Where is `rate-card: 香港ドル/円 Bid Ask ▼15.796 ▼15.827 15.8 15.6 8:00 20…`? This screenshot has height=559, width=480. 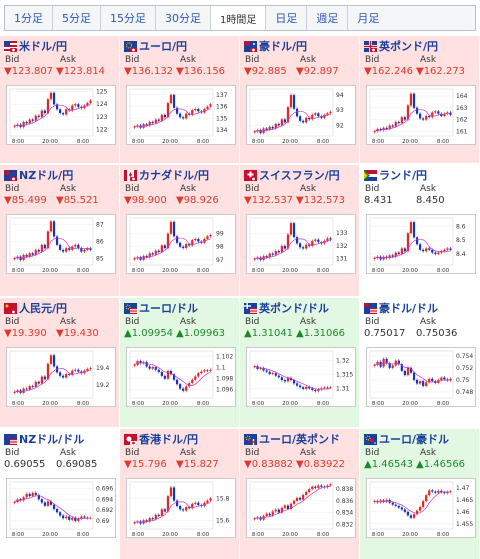 rate-card: 香港ドル/円 Bid Ask ▼15.796 ▼15.827 15.8 15.6 8:00 20… is located at coordinates (179, 494).